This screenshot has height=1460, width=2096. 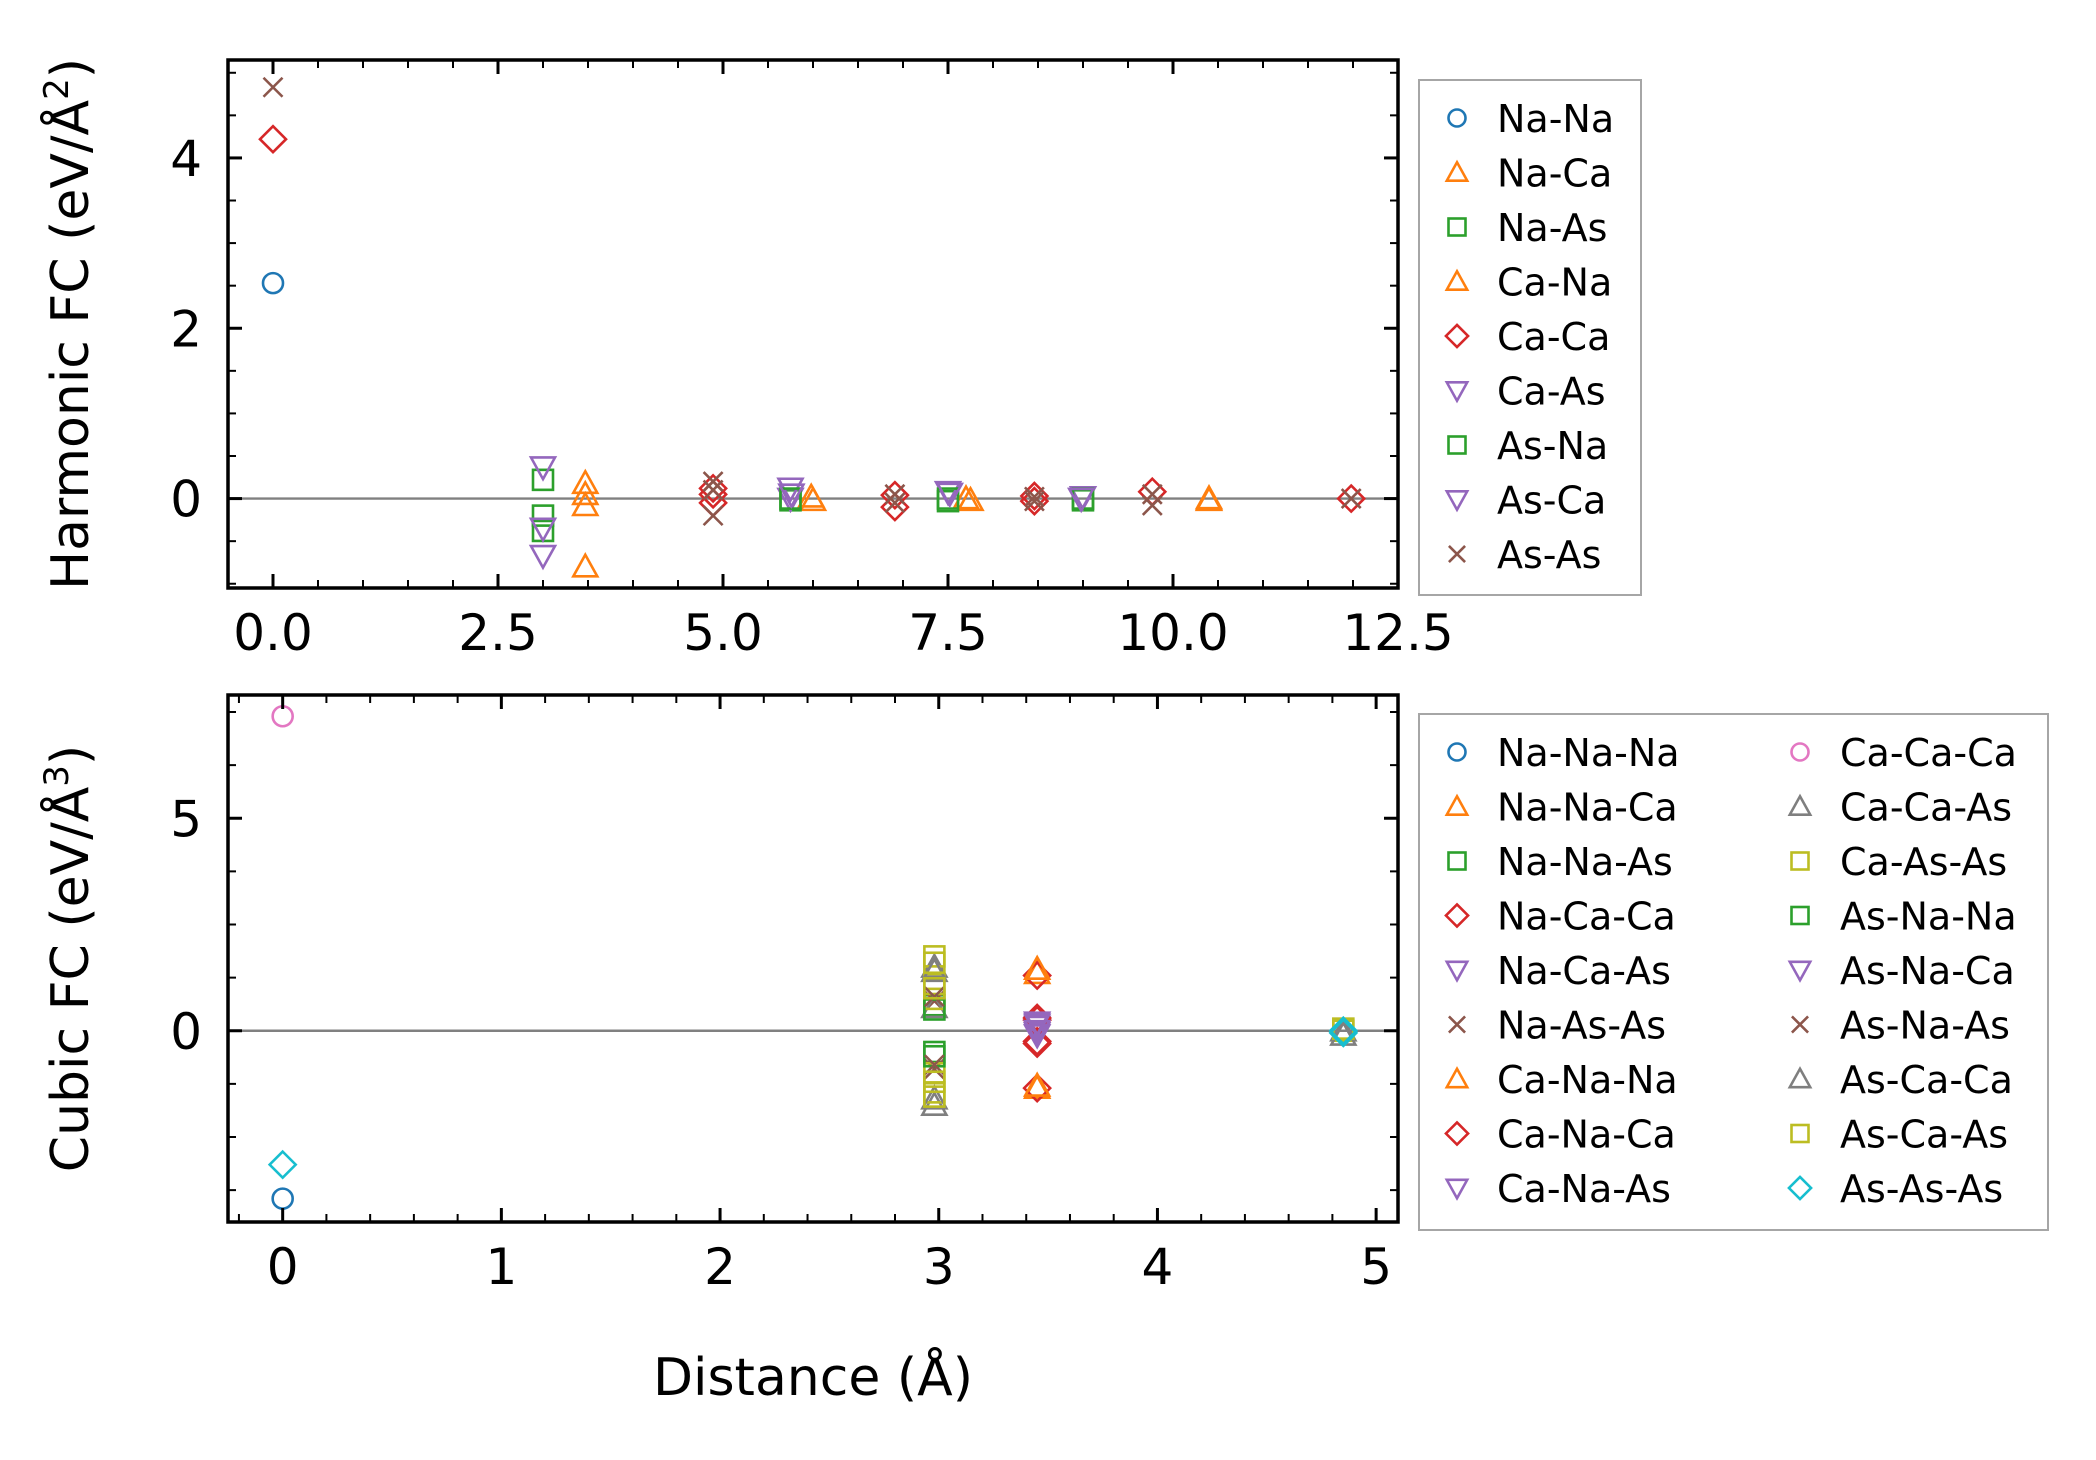 What do you see at coordinates (1457, 336) in the screenshot?
I see `harmonic-legend-marker-ca-ca` at bounding box center [1457, 336].